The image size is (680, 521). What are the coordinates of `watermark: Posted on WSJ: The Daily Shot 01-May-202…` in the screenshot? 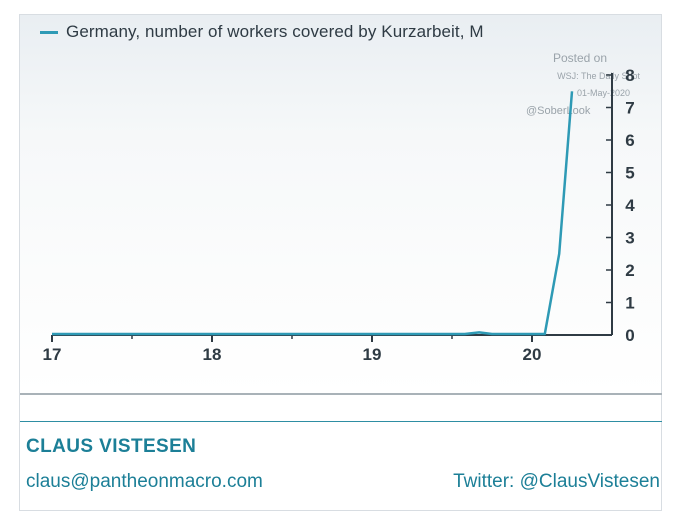 It's located at (580, 83).